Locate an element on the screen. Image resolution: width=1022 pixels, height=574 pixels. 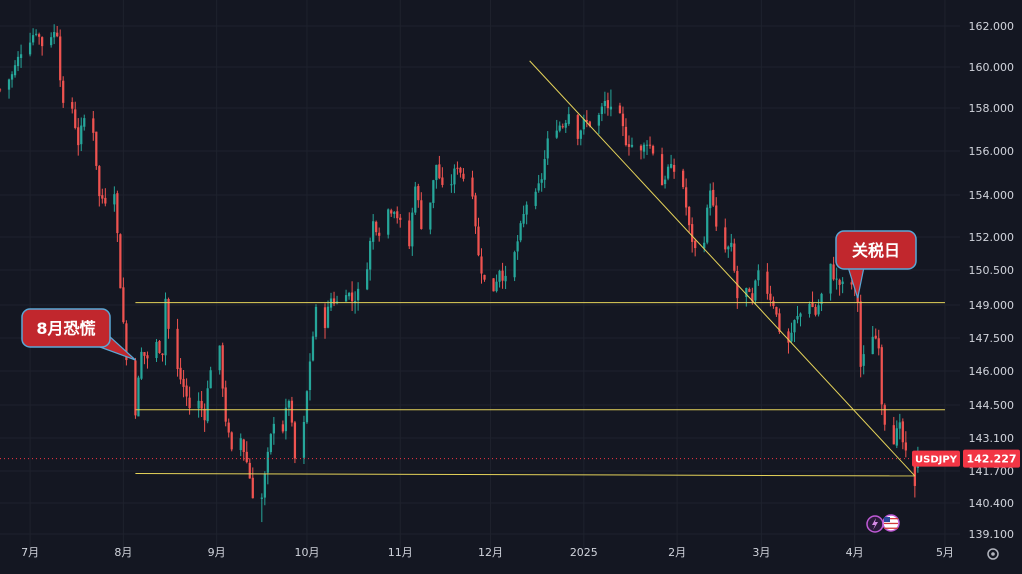
callout-label: 关税日 is located at coordinates (876, 250).